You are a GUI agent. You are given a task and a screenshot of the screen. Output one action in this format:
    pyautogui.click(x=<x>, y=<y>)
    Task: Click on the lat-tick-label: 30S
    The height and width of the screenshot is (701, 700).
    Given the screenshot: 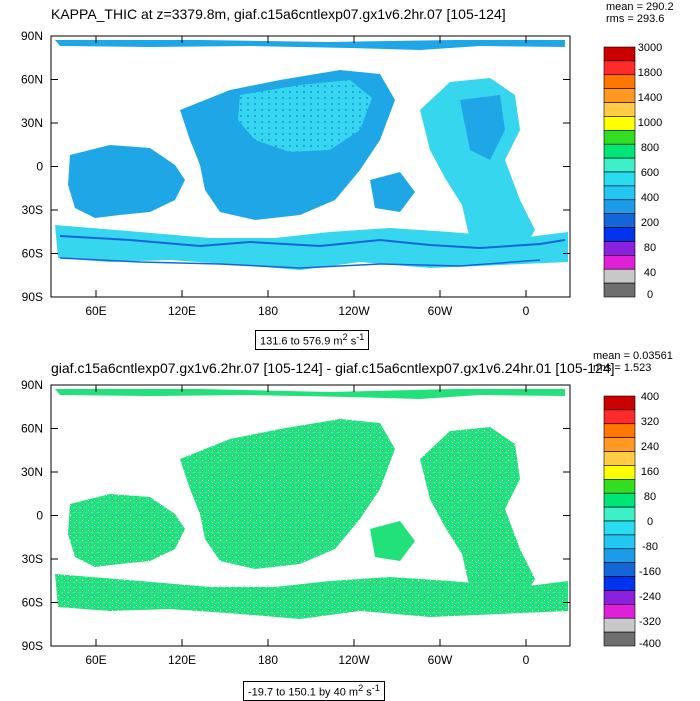 What is the action you would take?
    pyautogui.click(x=32, y=559)
    